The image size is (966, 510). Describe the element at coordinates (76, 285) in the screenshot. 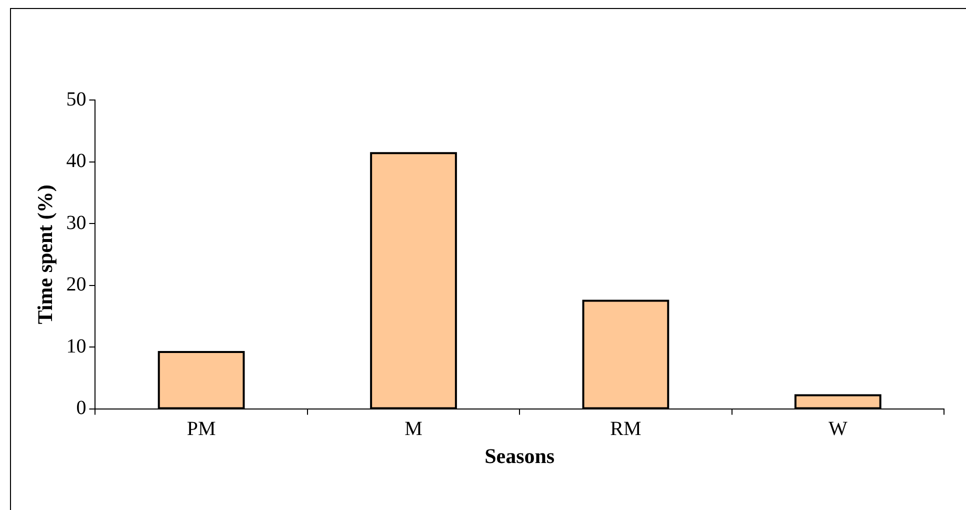

I see `y-tick-label: 20` at that location.